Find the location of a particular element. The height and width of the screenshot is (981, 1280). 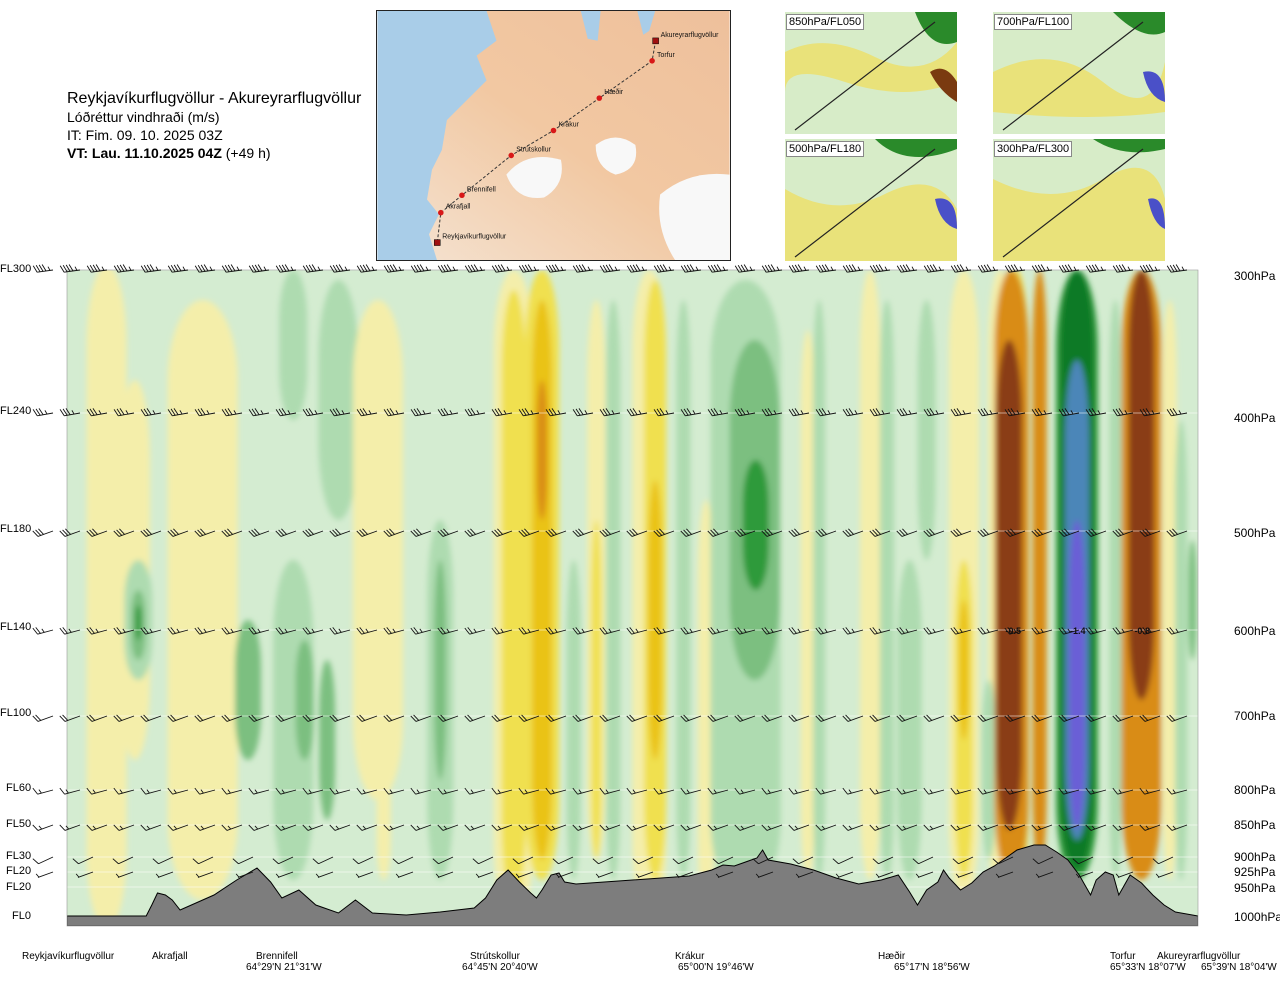

hpa-label-400: 400hPa is located at coordinates (1255, 418).